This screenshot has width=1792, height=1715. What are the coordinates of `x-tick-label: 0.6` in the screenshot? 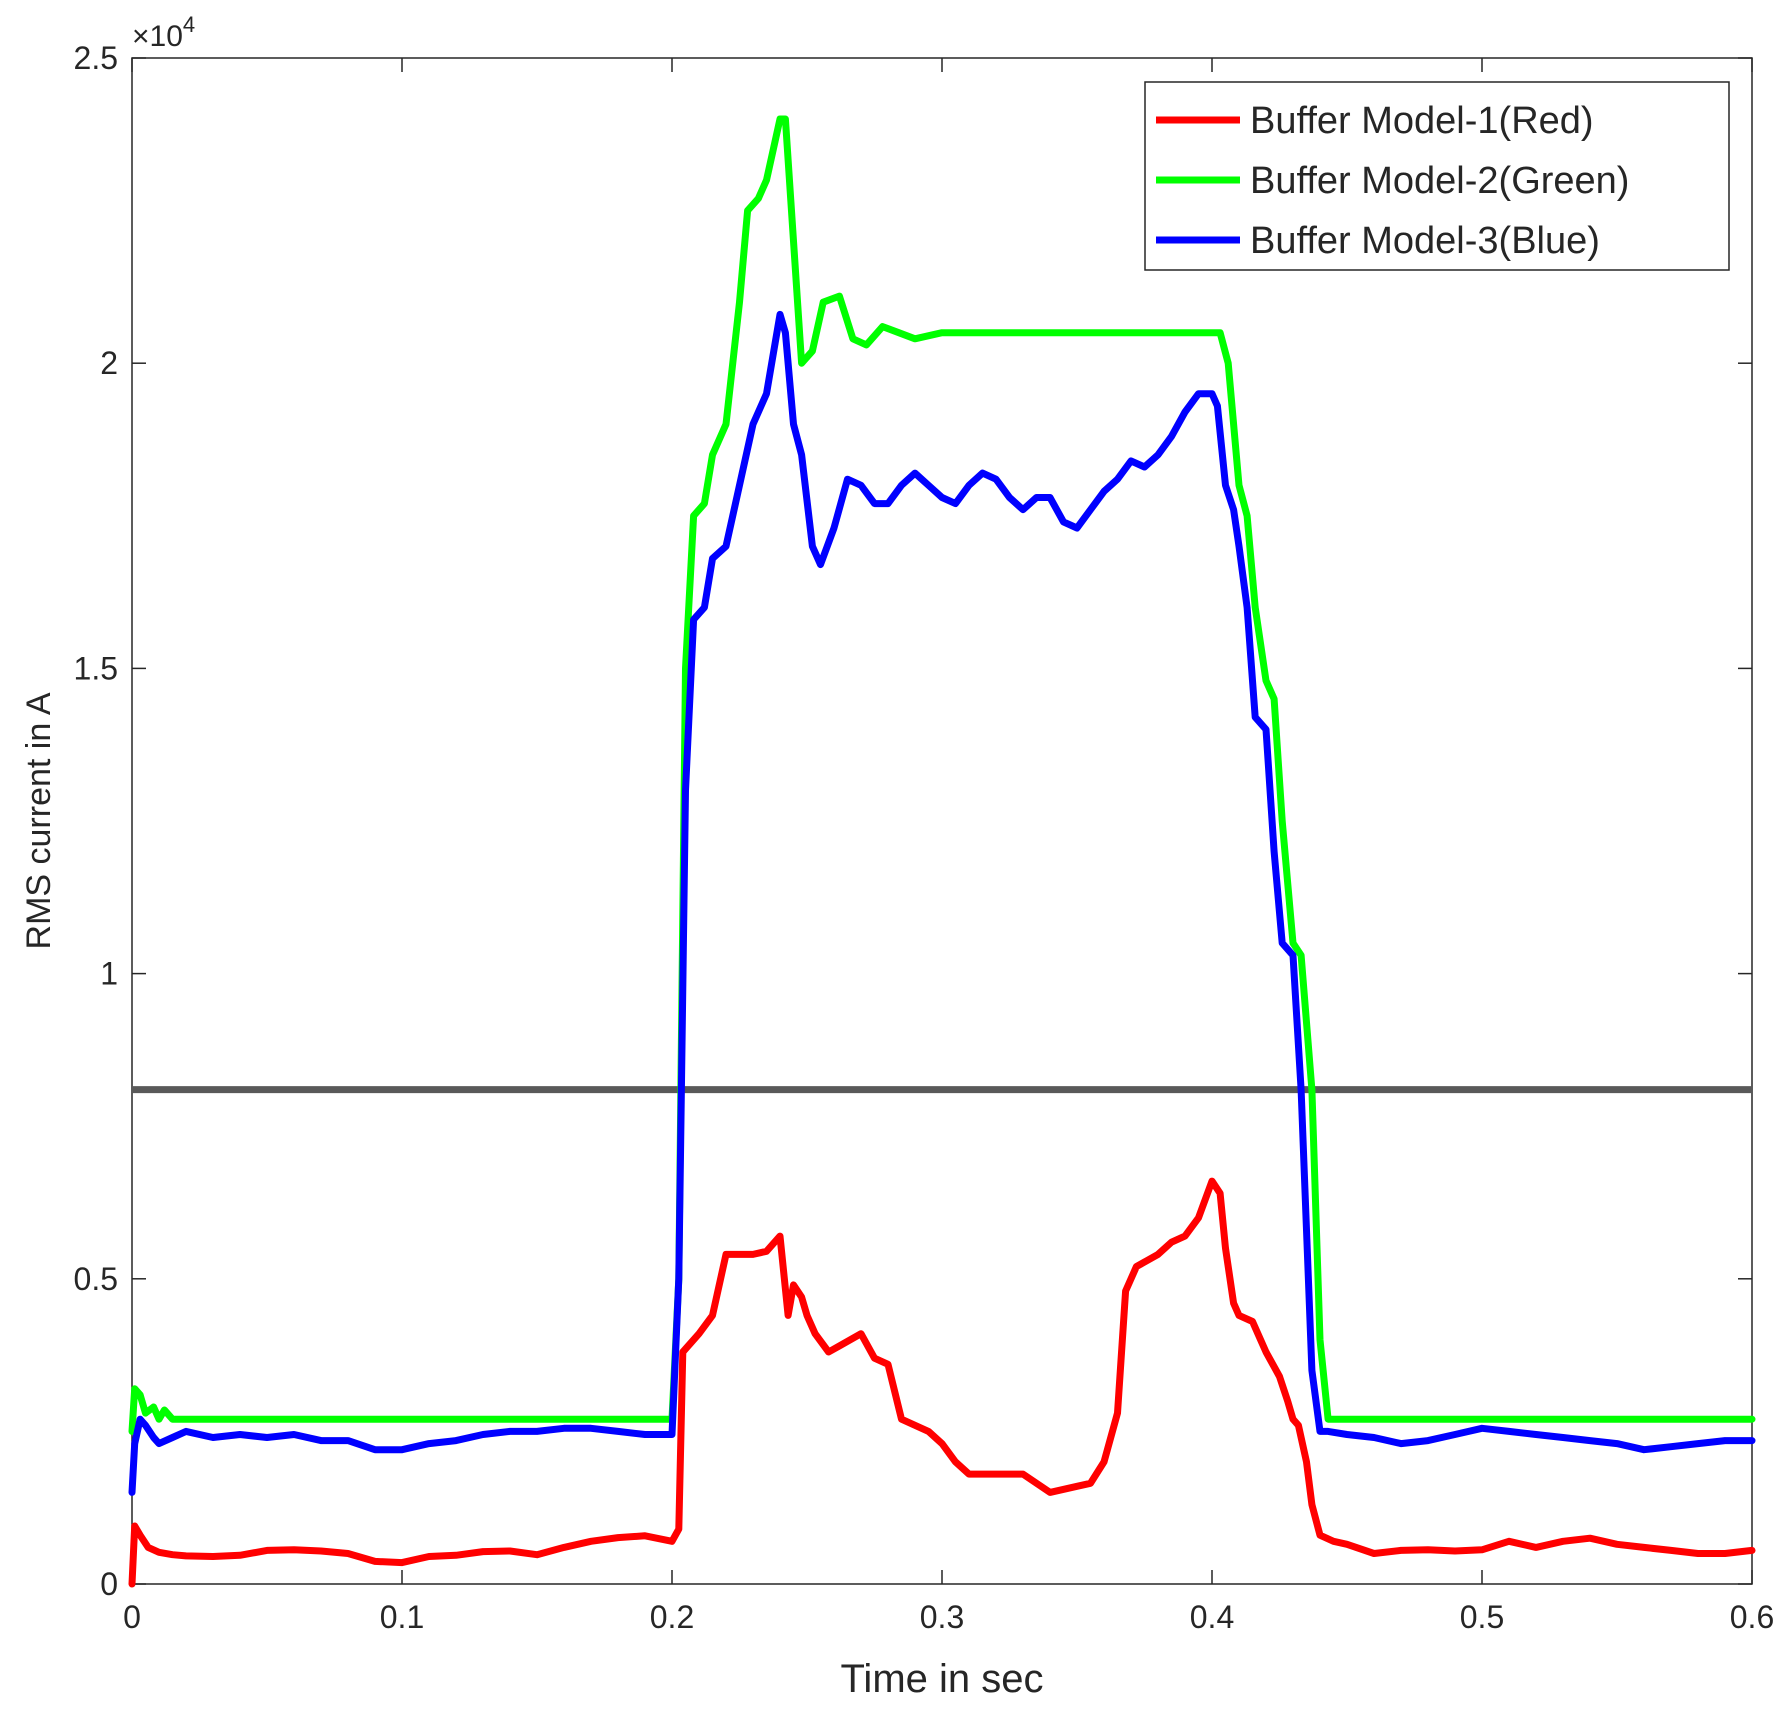 It's located at (1752, 1617).